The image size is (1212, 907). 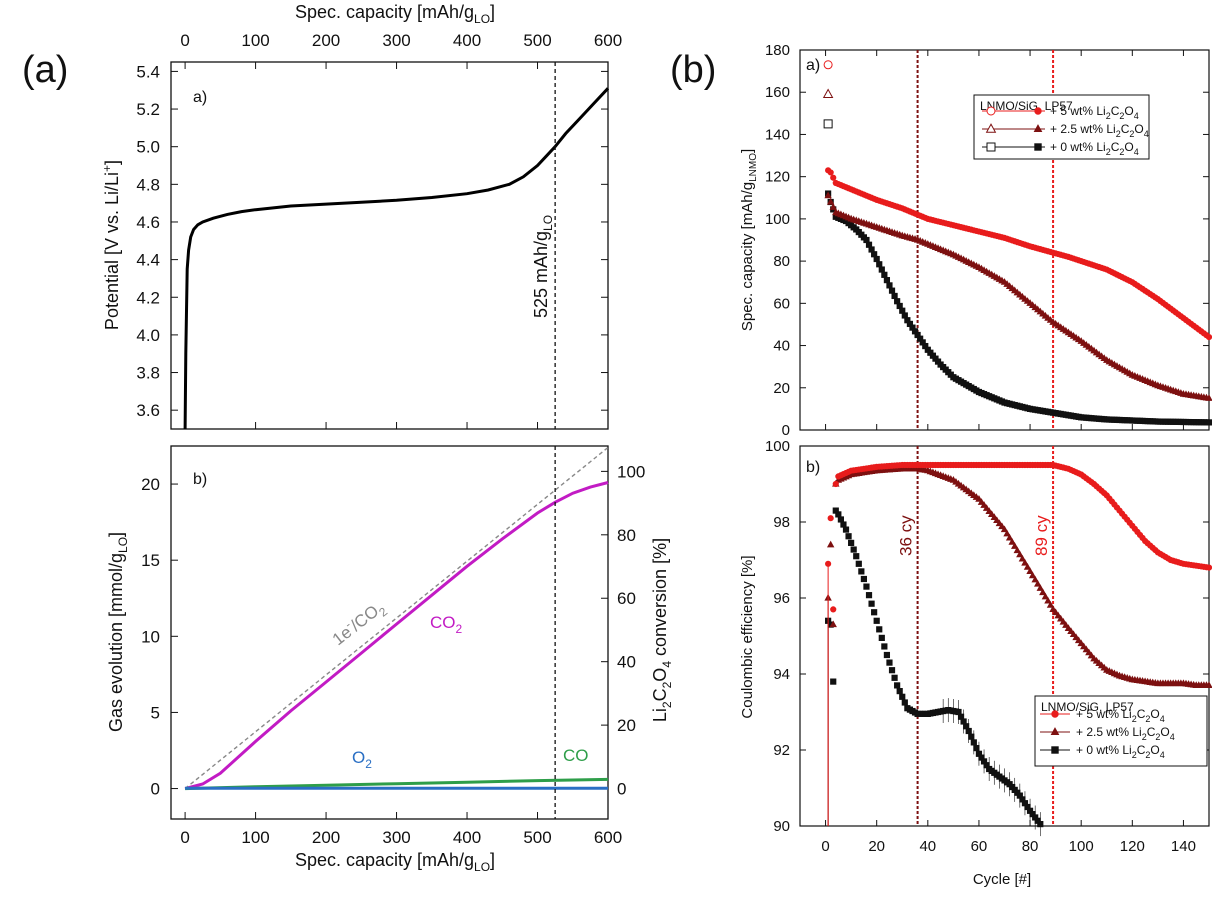 I want to click on y2-tick-label: 20, so click(x=626, y=725).